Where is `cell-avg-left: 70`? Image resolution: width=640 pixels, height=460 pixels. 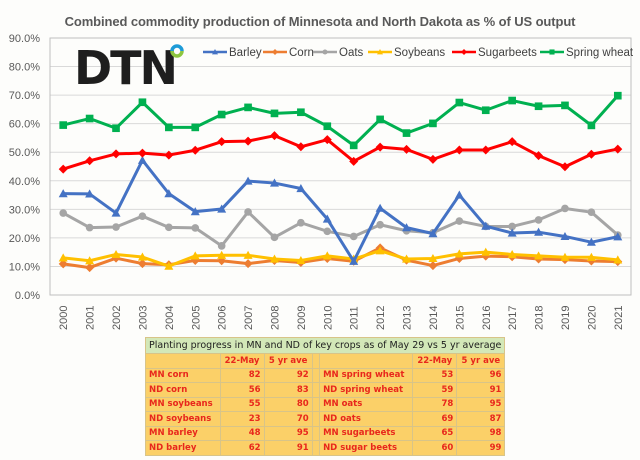 cell-avg-left: 70 is located at coordinates (288, 419).